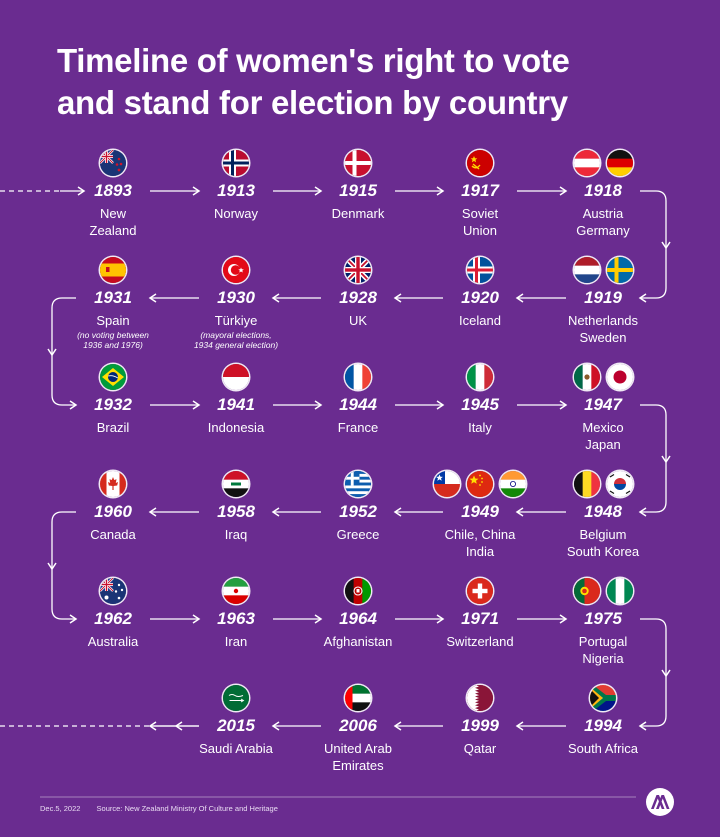 This screenshot has width=720, height=837. I want to click on country-name-line: South Korea, so click(603, 551).